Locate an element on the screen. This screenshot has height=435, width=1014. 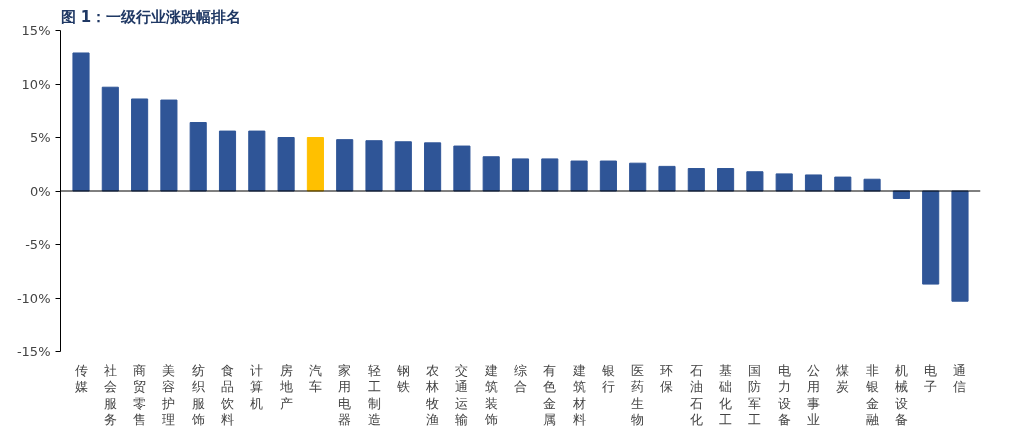
x-tick-label: 社会服务 is located at coordinates (110, 394).